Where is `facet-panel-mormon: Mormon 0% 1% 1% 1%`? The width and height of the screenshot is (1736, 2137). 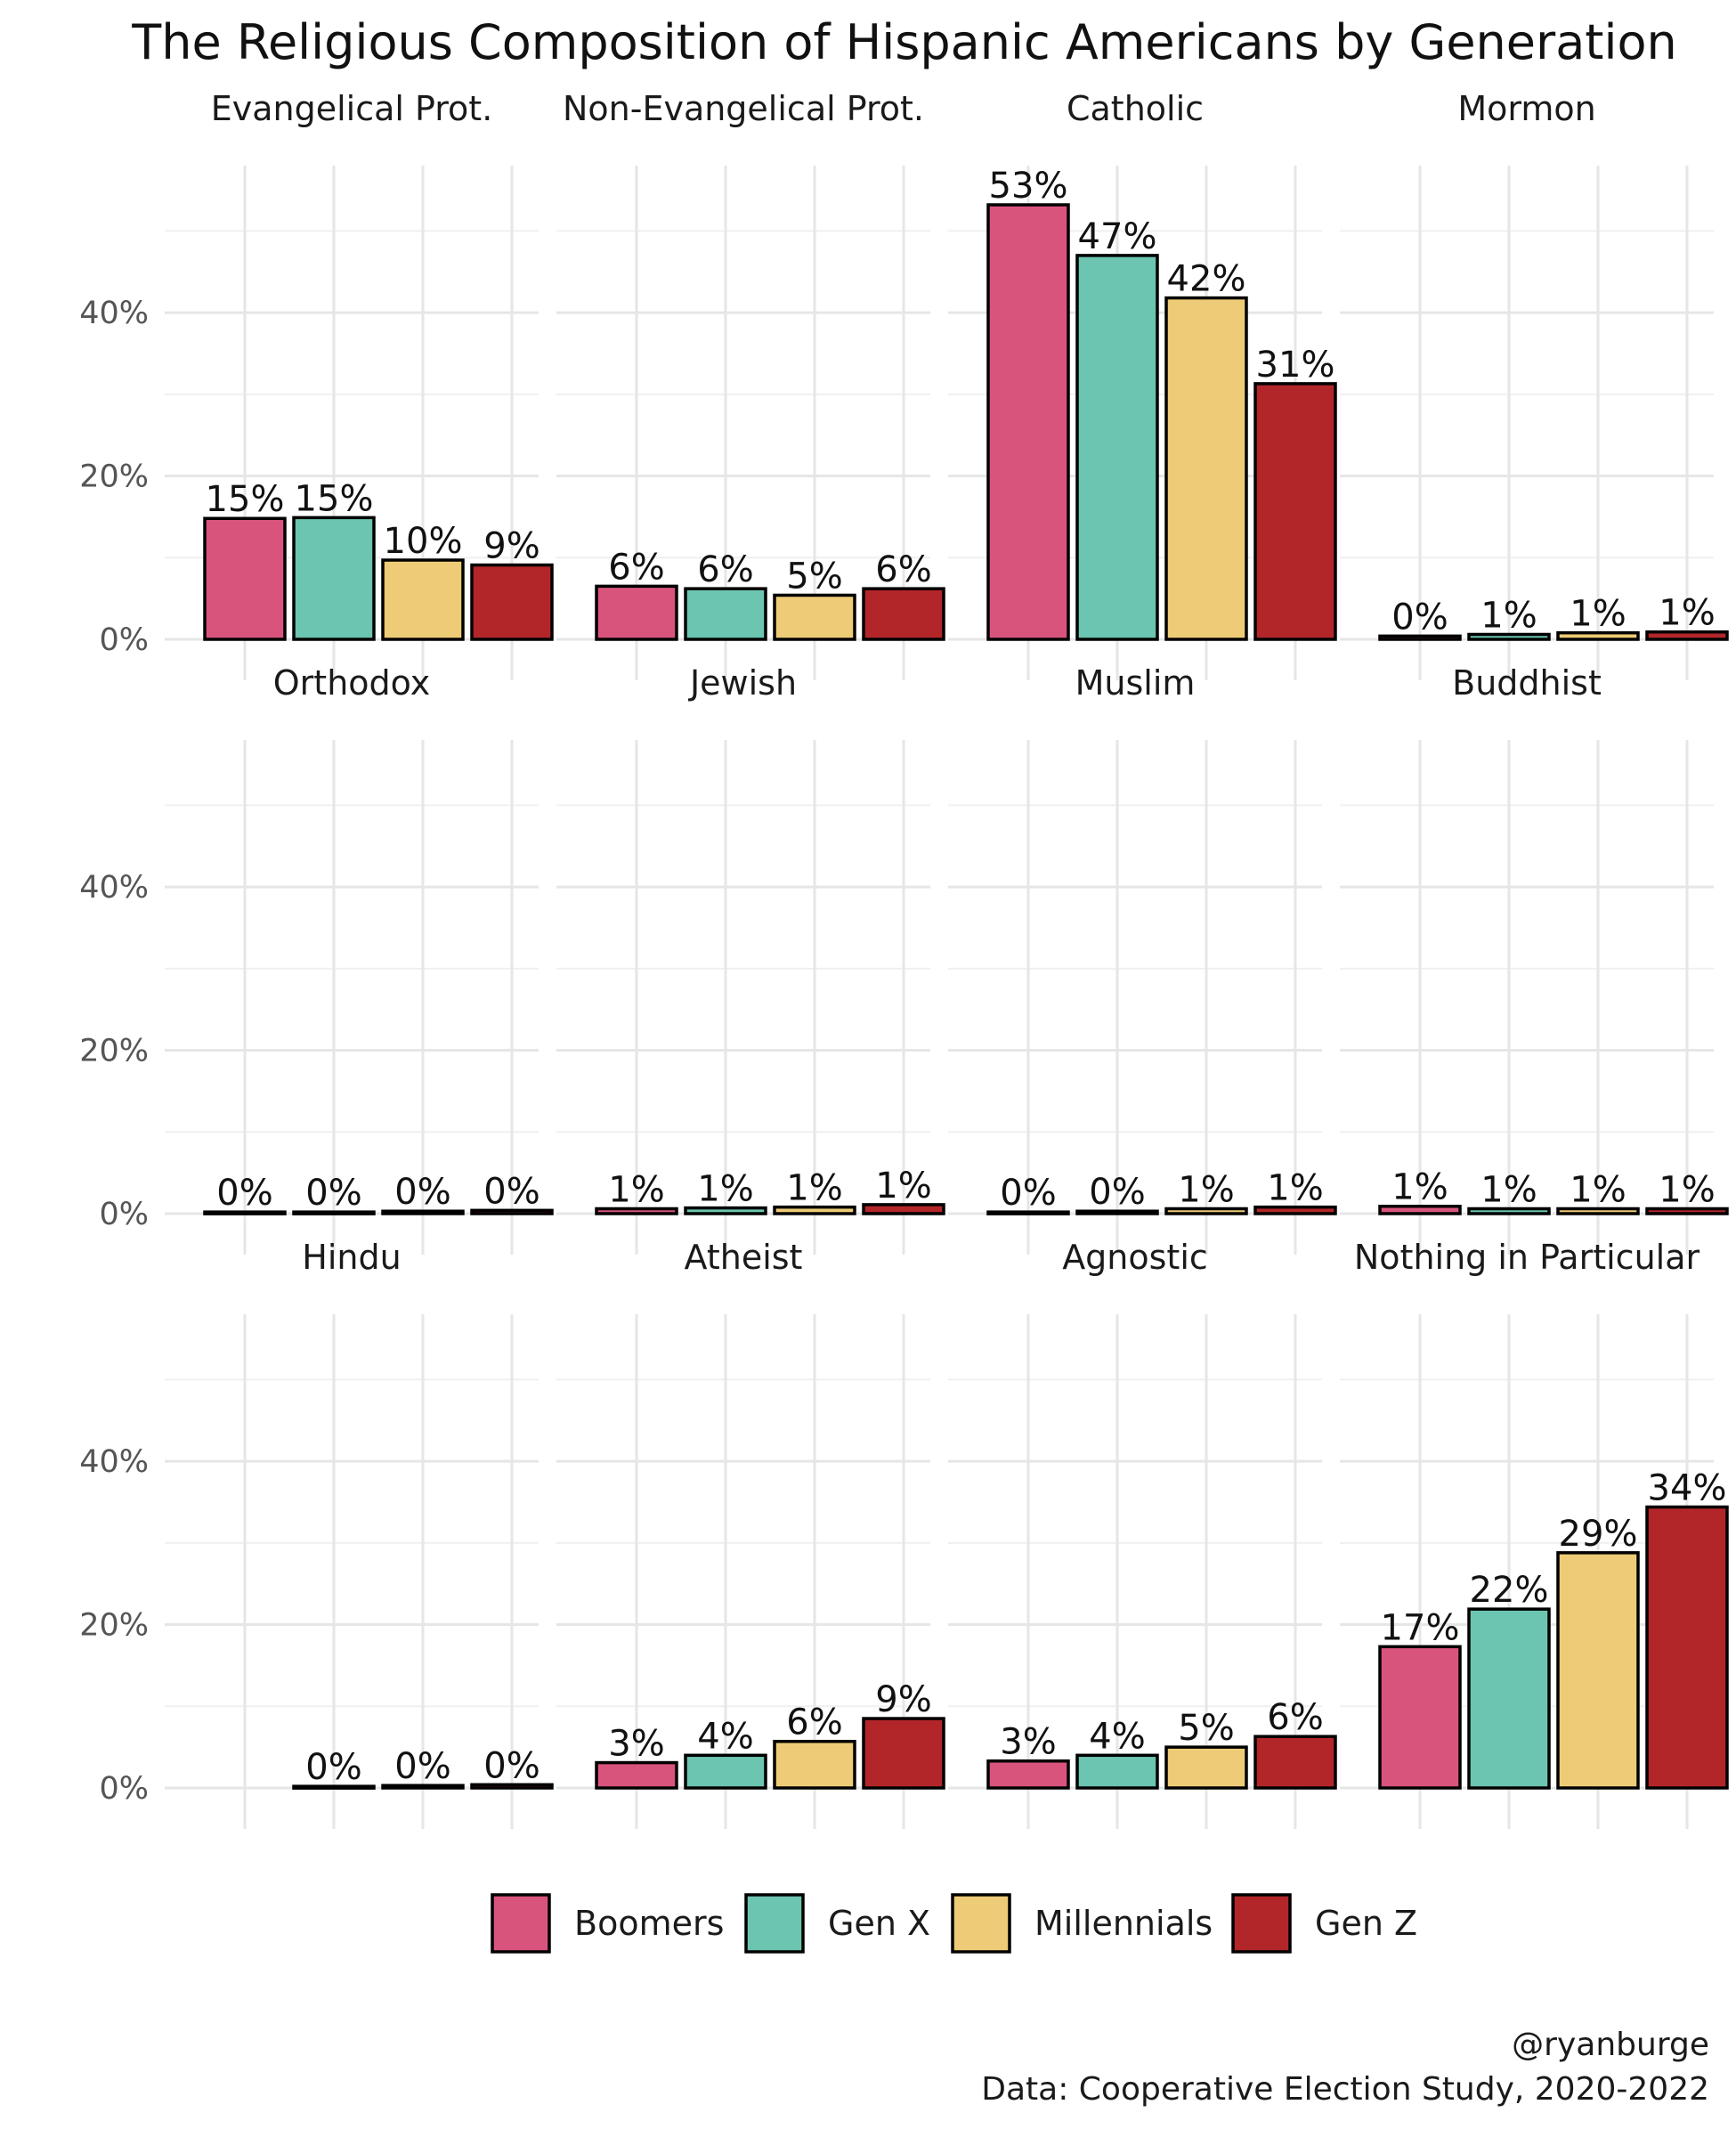 facet-panel-mormon: Mormon 0% 1% 1% 1% is located at coordinates (1534, 384).